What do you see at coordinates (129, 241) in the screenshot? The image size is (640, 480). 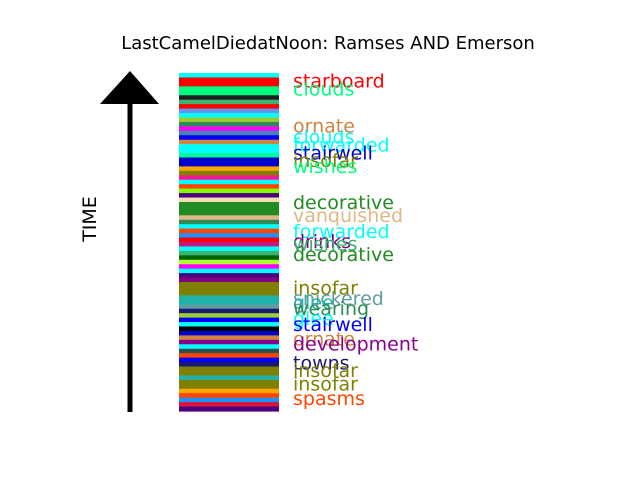 I see `time-arrow-icon` at bounding box center [129, 241].